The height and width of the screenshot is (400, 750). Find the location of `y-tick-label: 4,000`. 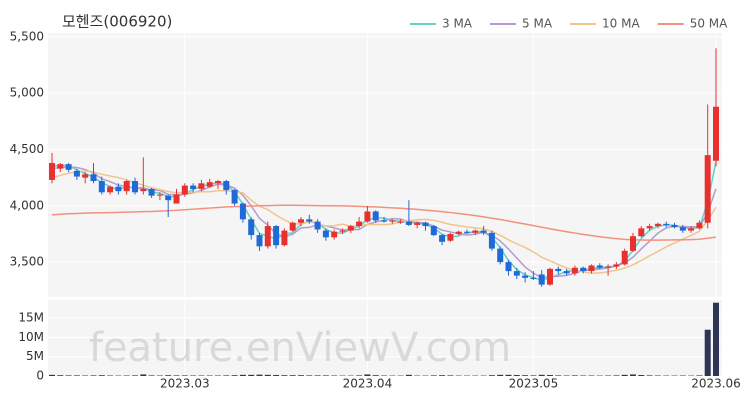

y-tick-label: 4,000 is located at coordinates (27, 205).